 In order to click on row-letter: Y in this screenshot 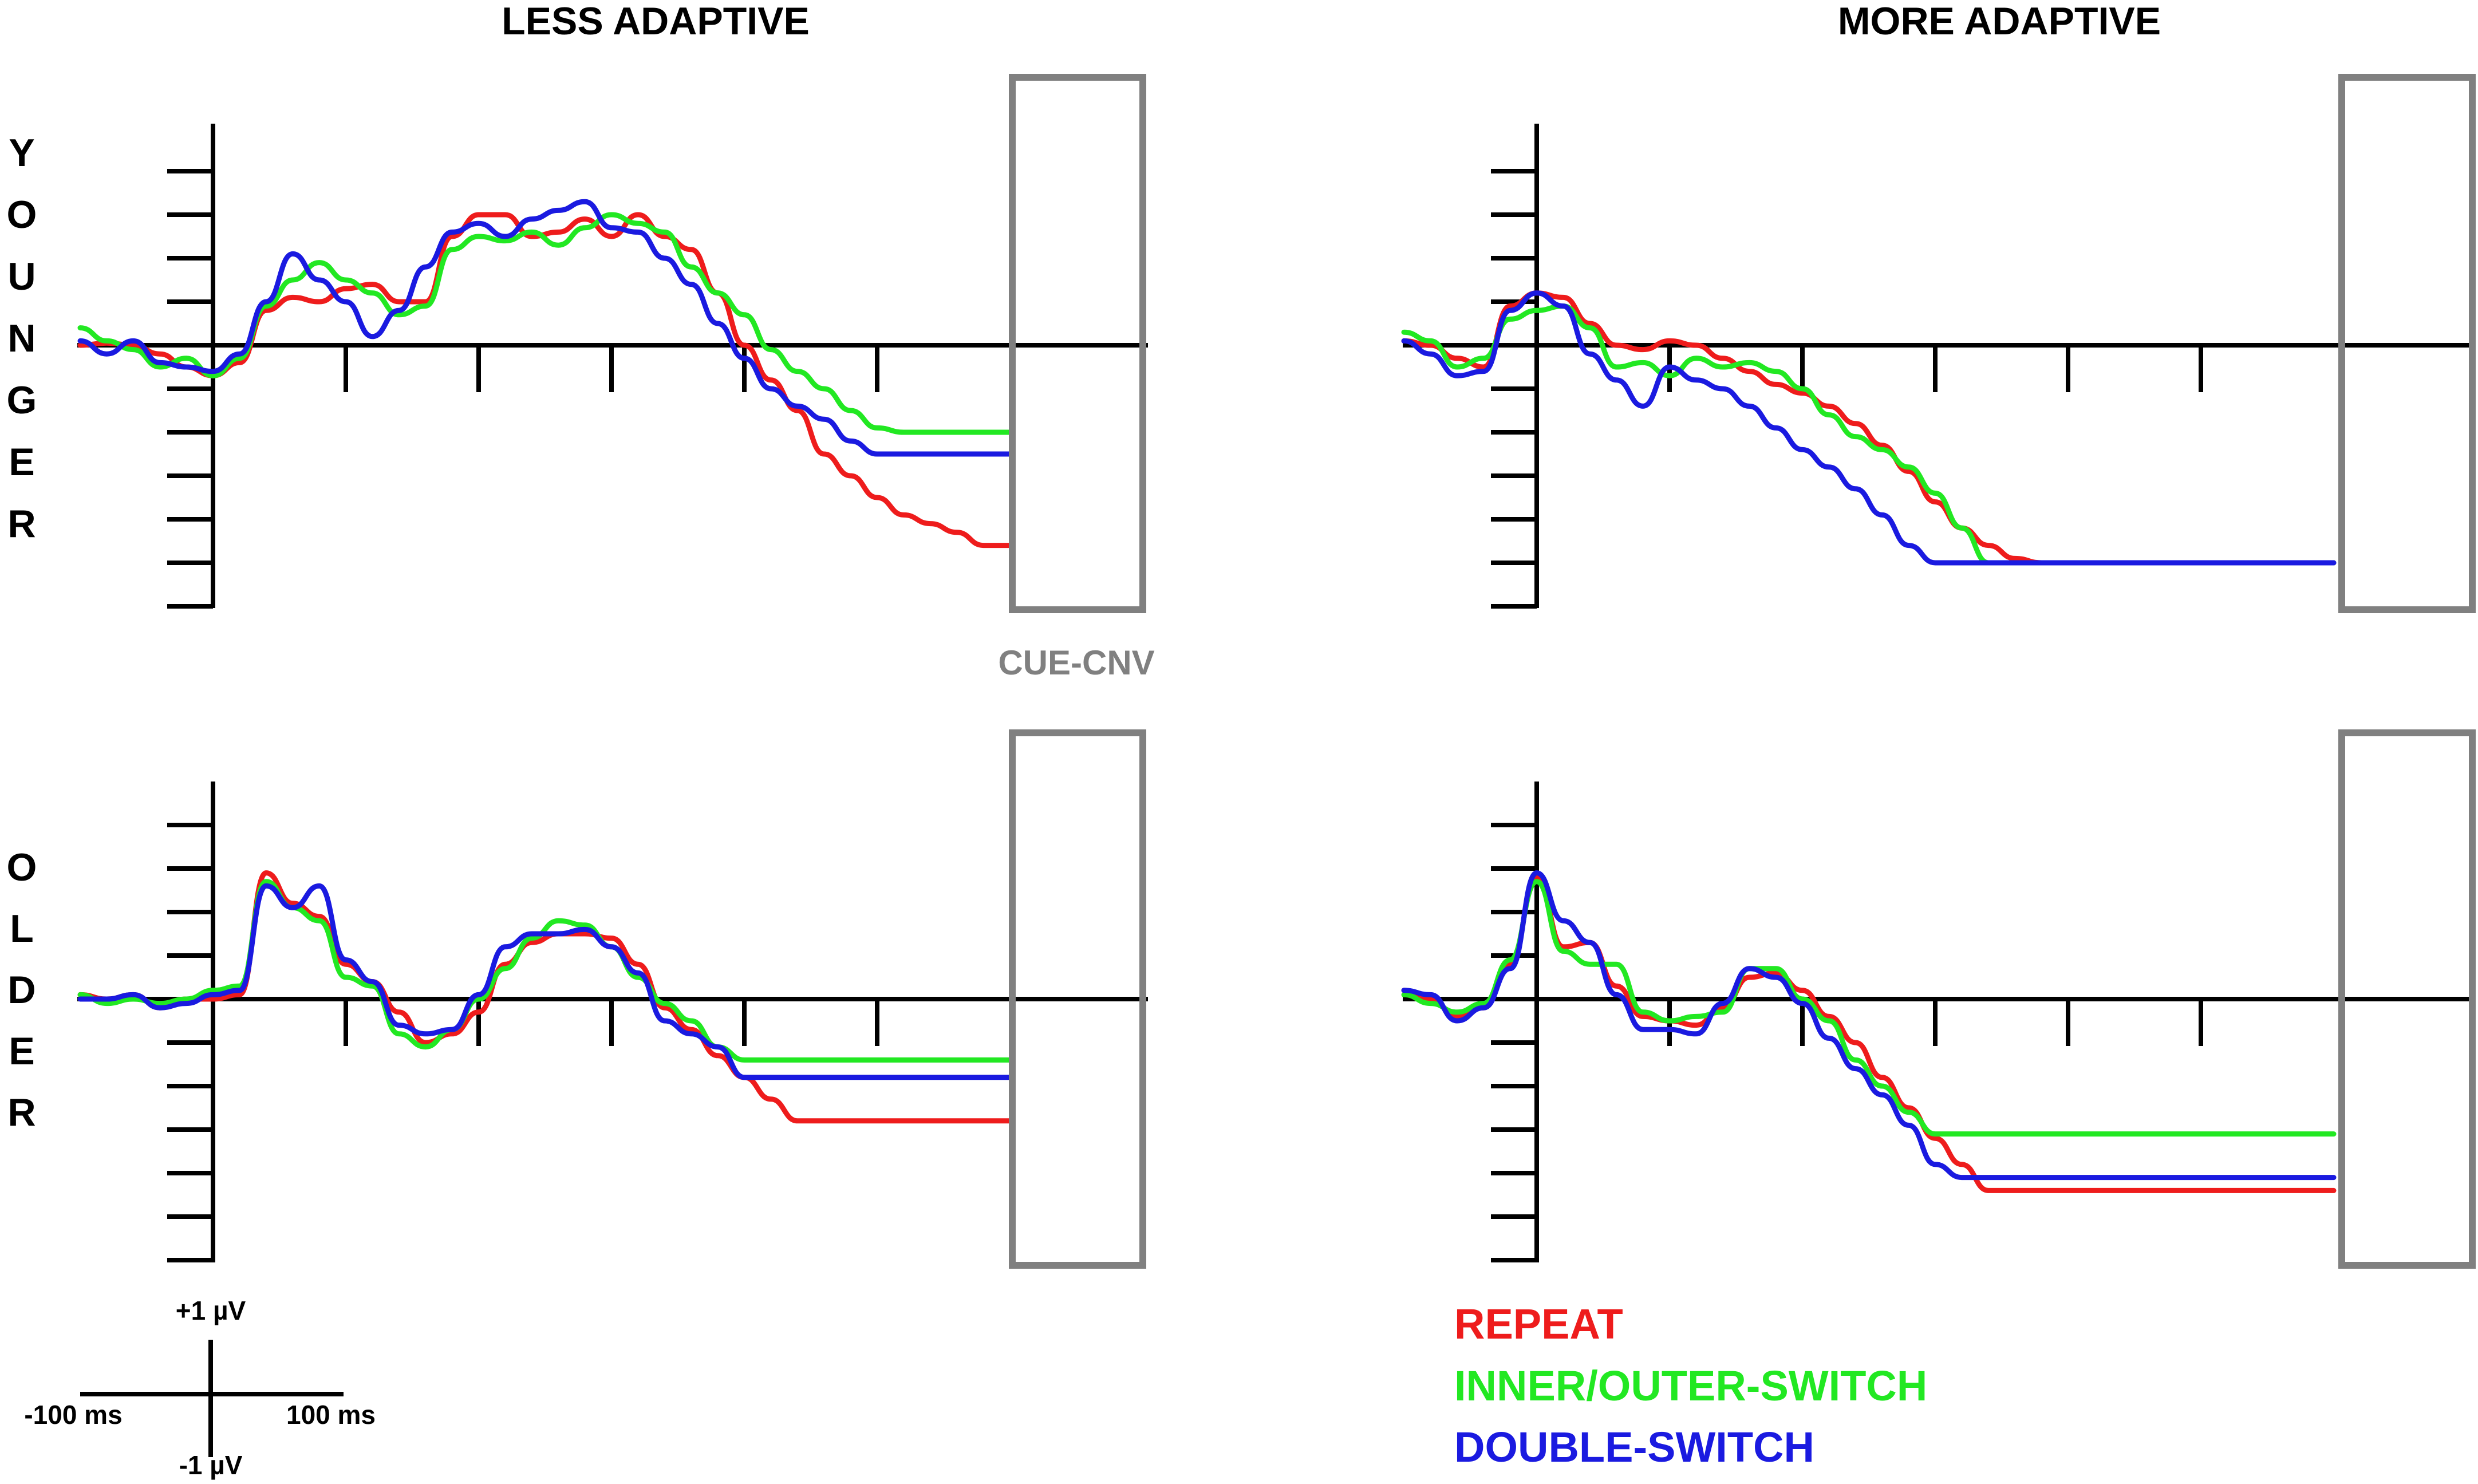, I will do `click(21, 153)`.